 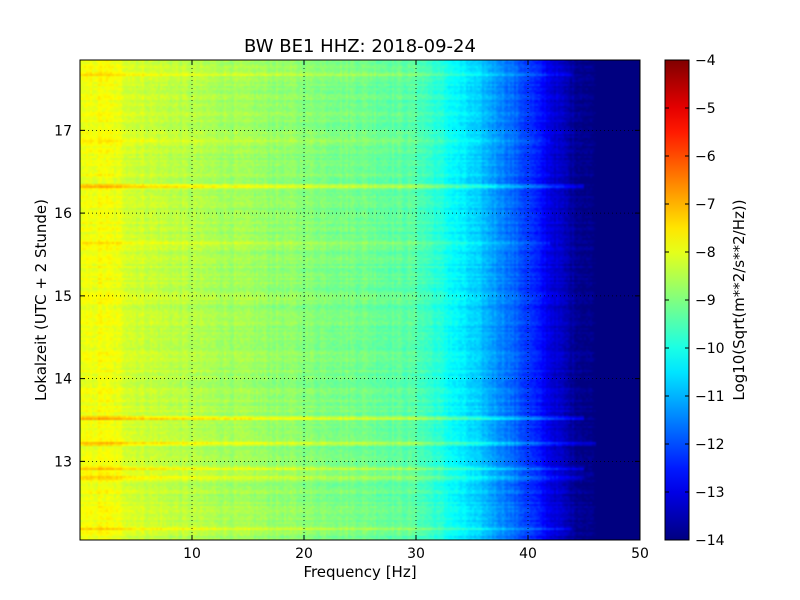 I want to click on chart-title: BW BE1 HHZ: 2018-09-24, so click(x=360, y=46).